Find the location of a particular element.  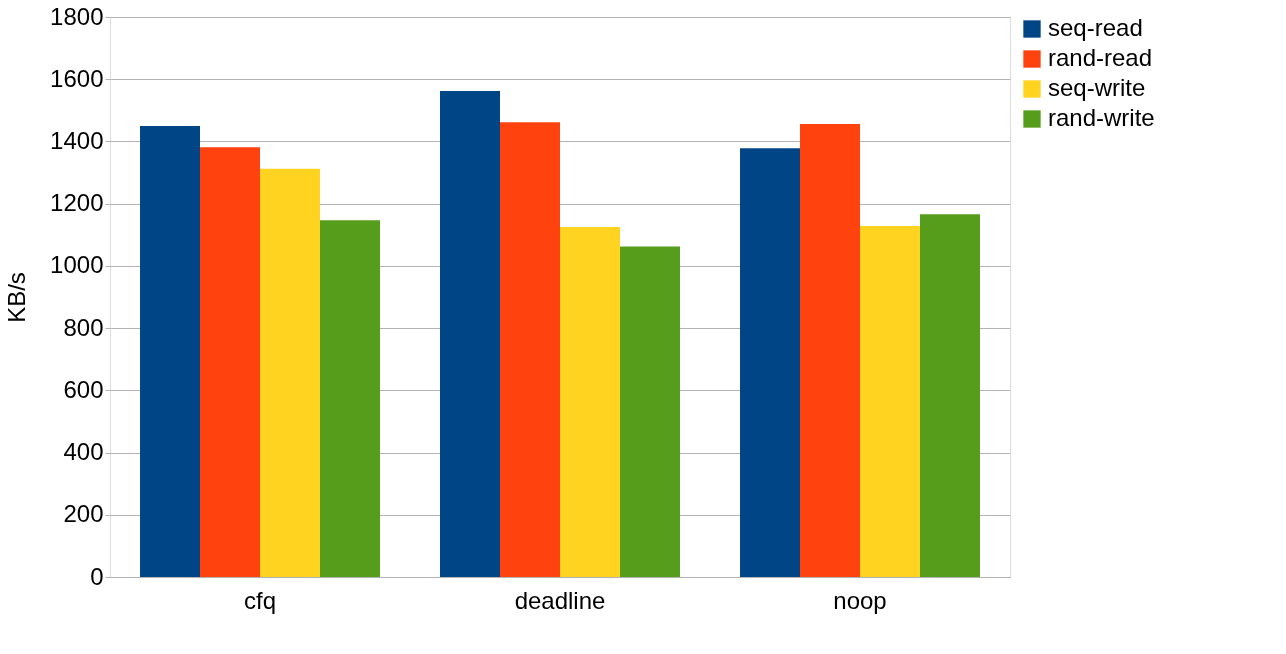

y-tick-label: 1600 is located at coordinates (77, 78).